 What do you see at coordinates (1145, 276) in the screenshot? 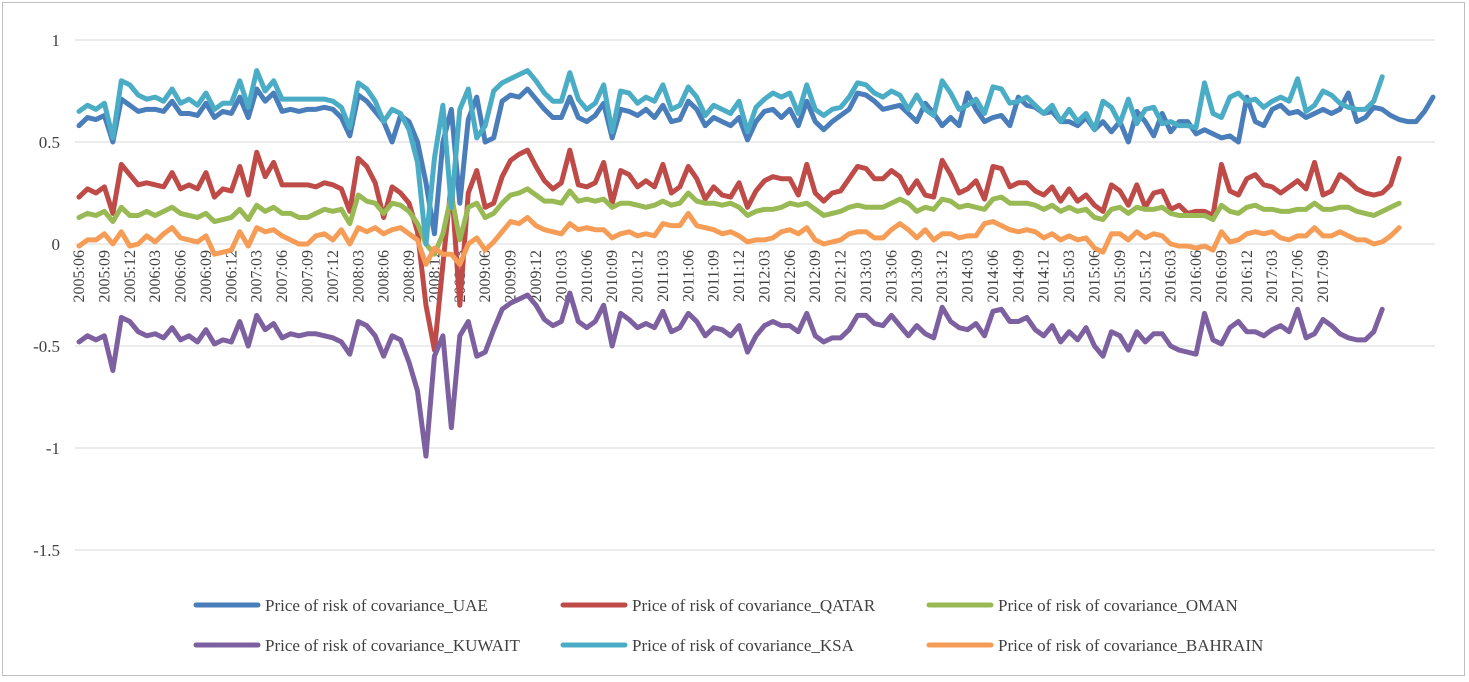
I see `x-tick-label: 2015:12` at bounding box center [1145, 276].